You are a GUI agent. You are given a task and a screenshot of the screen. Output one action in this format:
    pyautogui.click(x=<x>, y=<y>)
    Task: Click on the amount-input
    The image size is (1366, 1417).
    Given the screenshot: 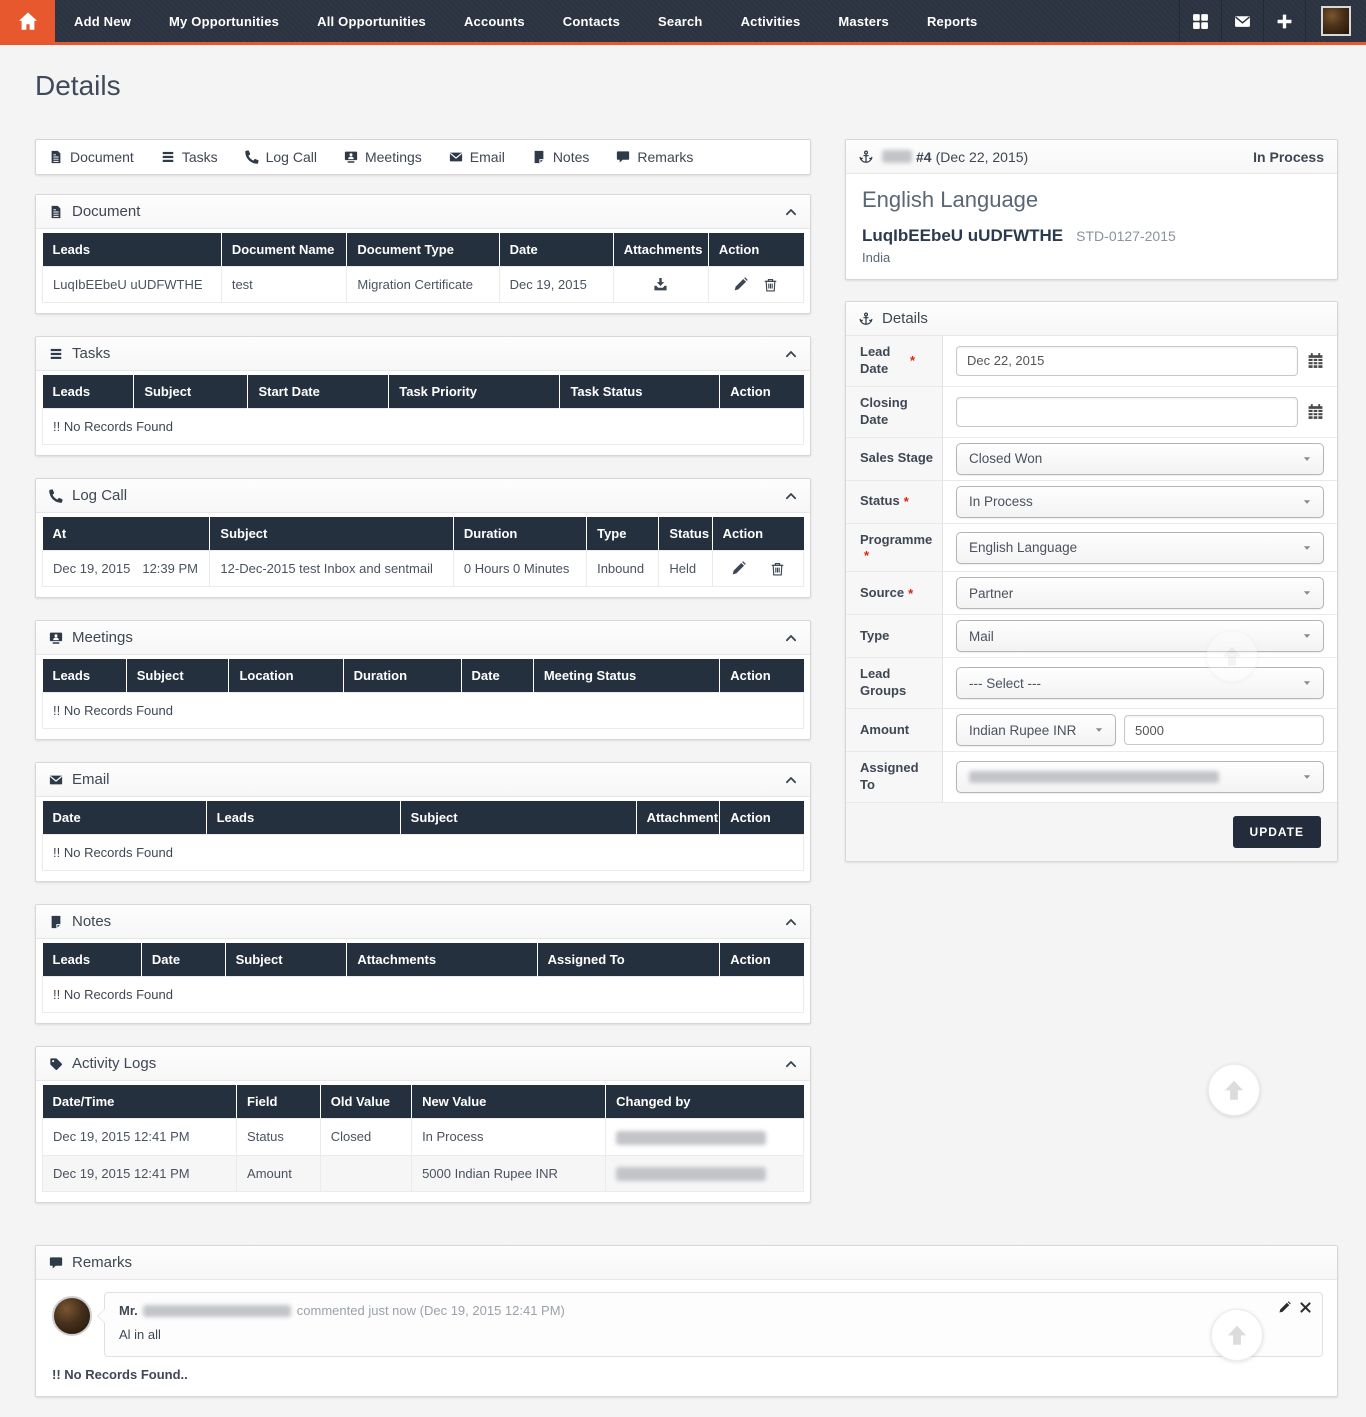 What is the action you would take?
    pyautogui.click(x=1224, y=730)
    